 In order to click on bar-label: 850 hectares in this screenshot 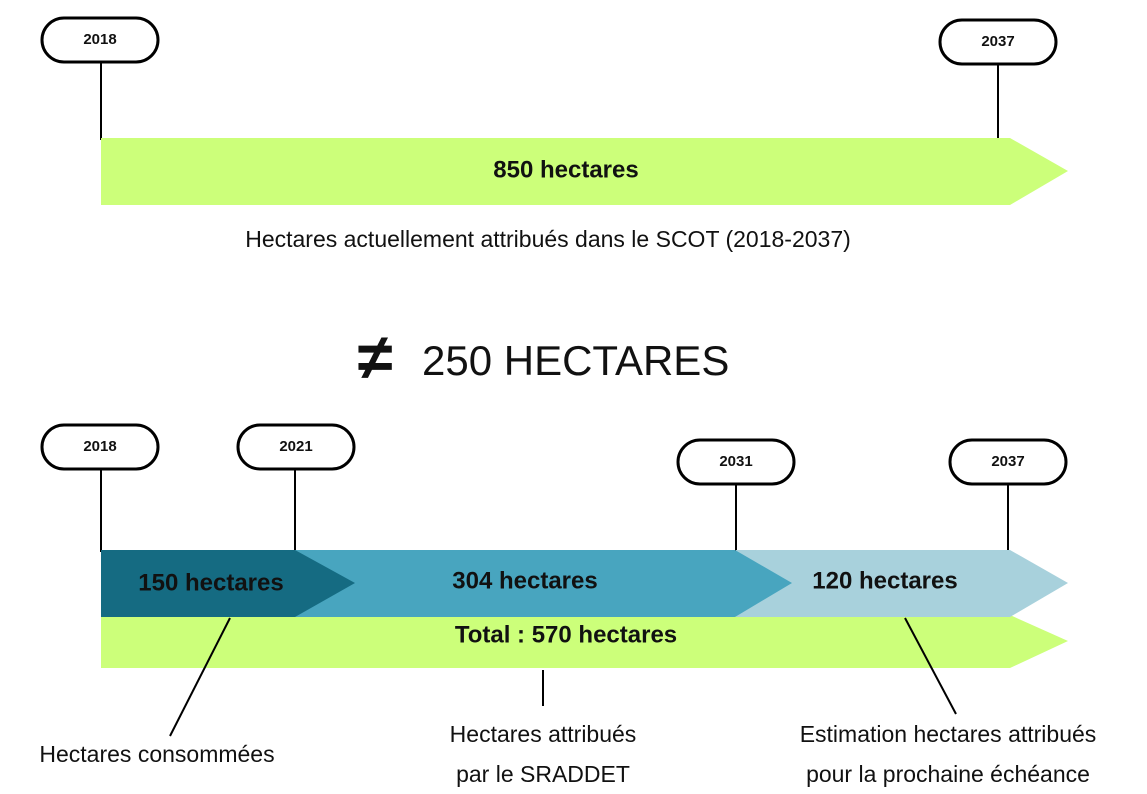, I will do `click(565, 169)`.